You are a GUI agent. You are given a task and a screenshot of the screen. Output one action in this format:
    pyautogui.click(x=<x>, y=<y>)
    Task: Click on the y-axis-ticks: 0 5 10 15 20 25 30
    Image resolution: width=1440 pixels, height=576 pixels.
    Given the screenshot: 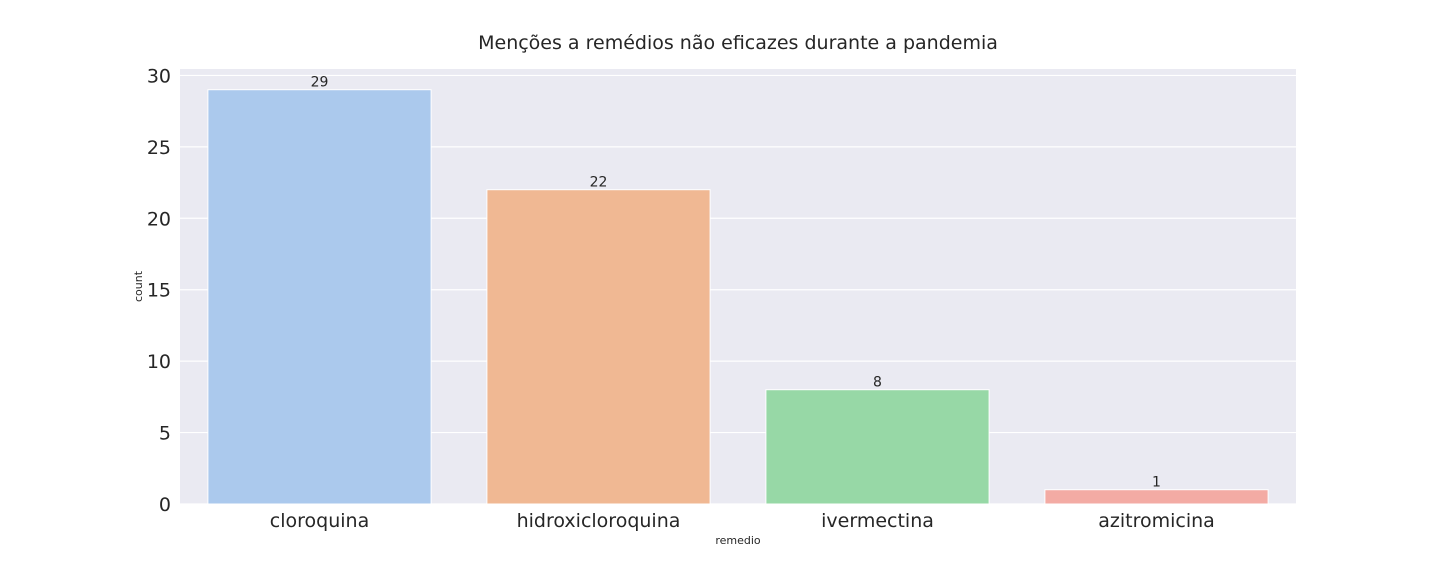 What is the action you would take?
    pyautogui.click(x=159, y=290)
    